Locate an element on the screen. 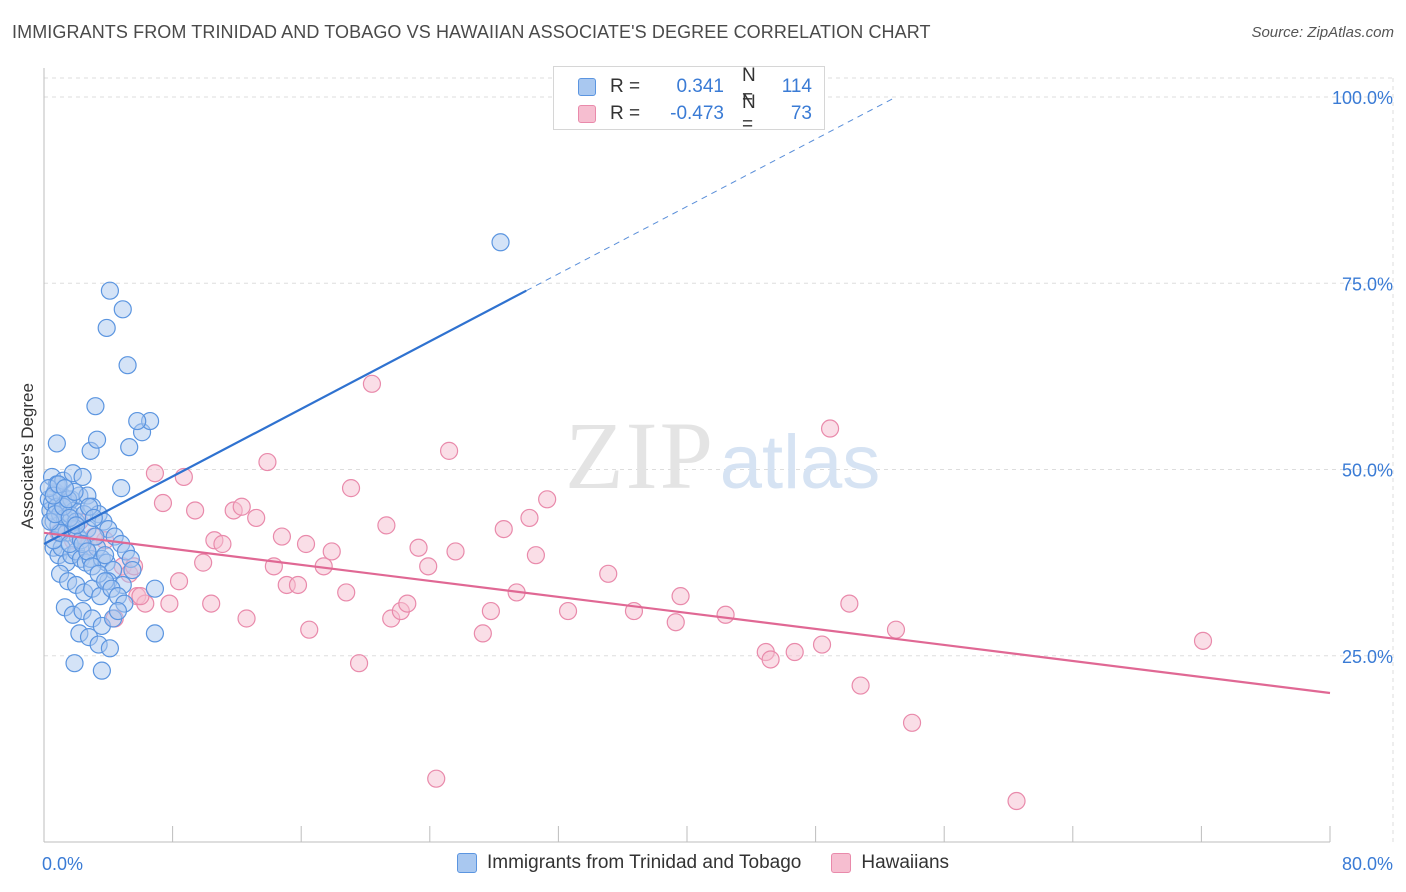 Image resolution: width=1406 pixels, height=892 pixels. stats-row-trinidad: R = 0.341 N = 114 is located at coordinates (695, 86).